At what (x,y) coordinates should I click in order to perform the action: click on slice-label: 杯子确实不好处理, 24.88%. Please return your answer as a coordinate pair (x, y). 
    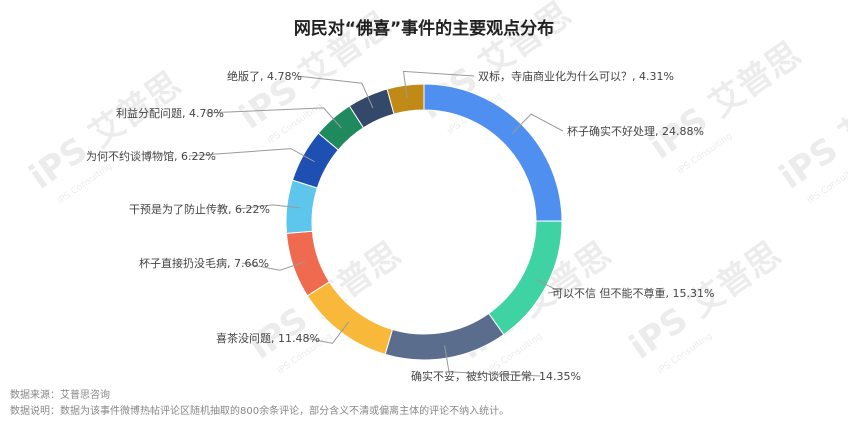
    Looking at the image, I should click on (635, 131).